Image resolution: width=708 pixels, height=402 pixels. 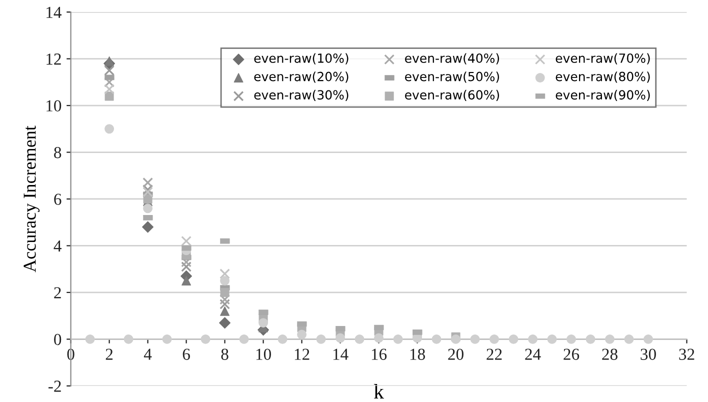 What do you see at coordinates (148, 354) in the screenshot?
I see `x-tick-label: 4` at bounding box center [148, 354].